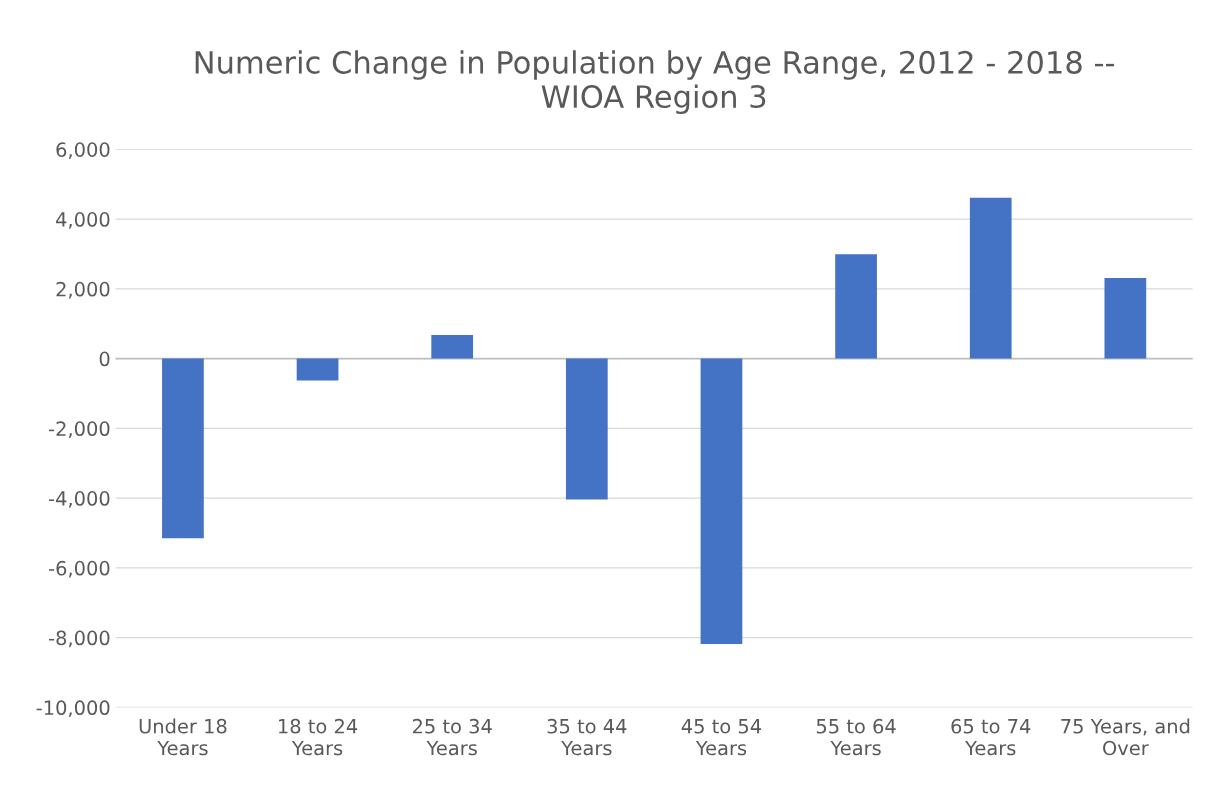 The height and width of the screenshot is (786, 1217). I want to click on x-tick-label: 35 to 44 Years, so click(587, 737).